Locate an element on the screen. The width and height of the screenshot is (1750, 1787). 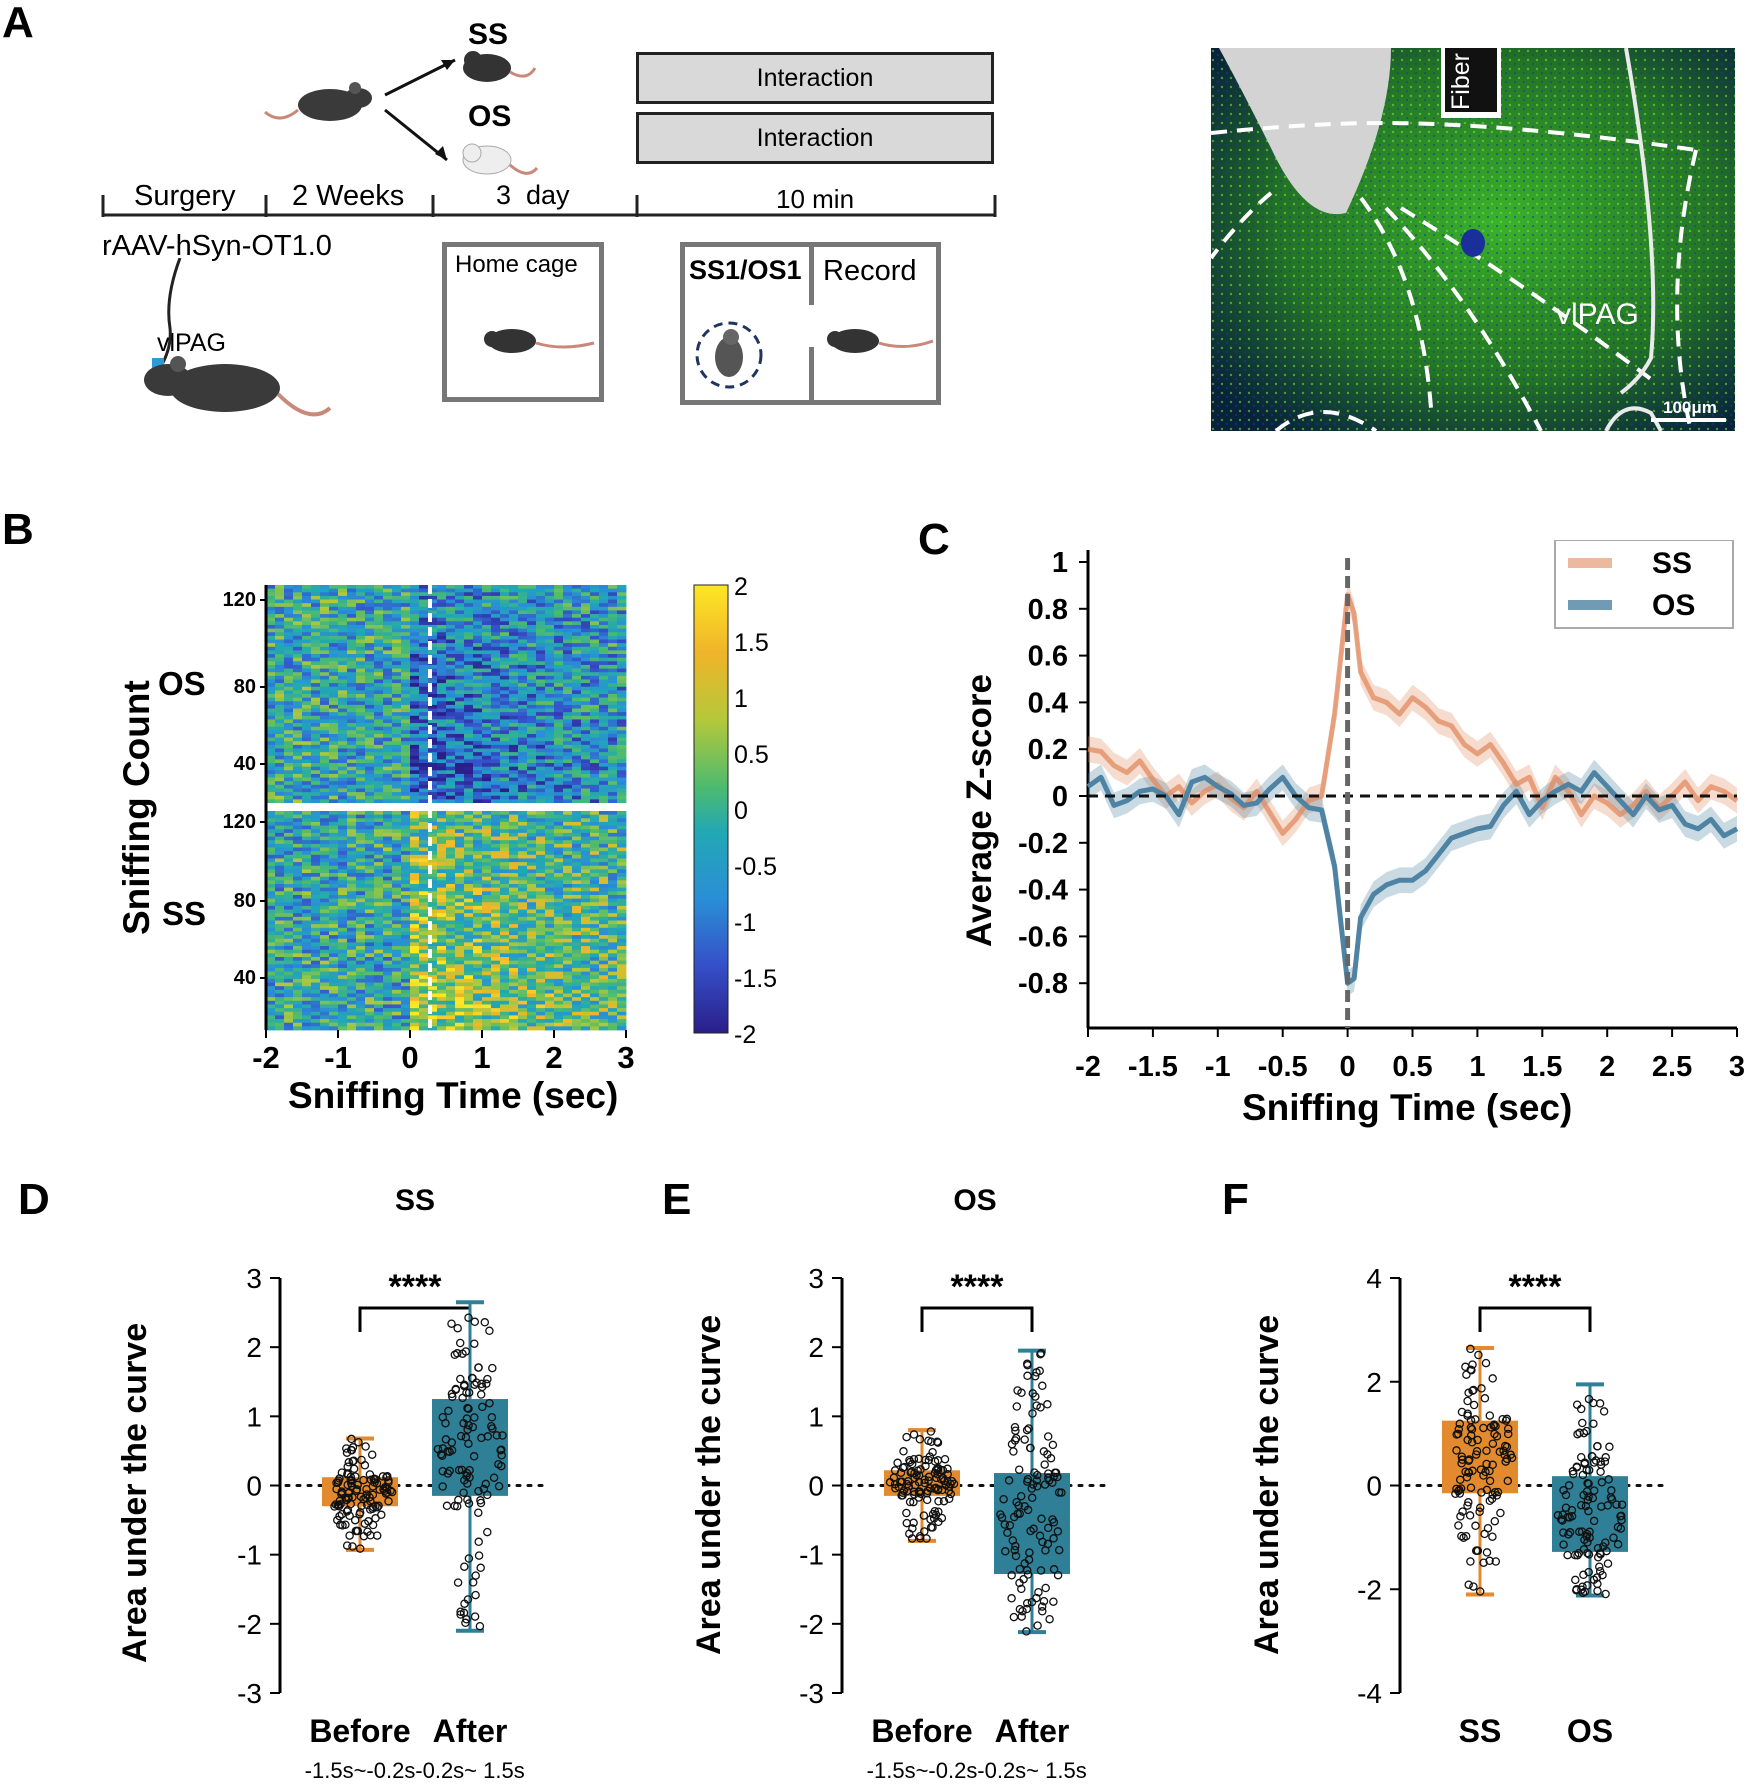
histology-svg is located at coordinates (1473, 239).